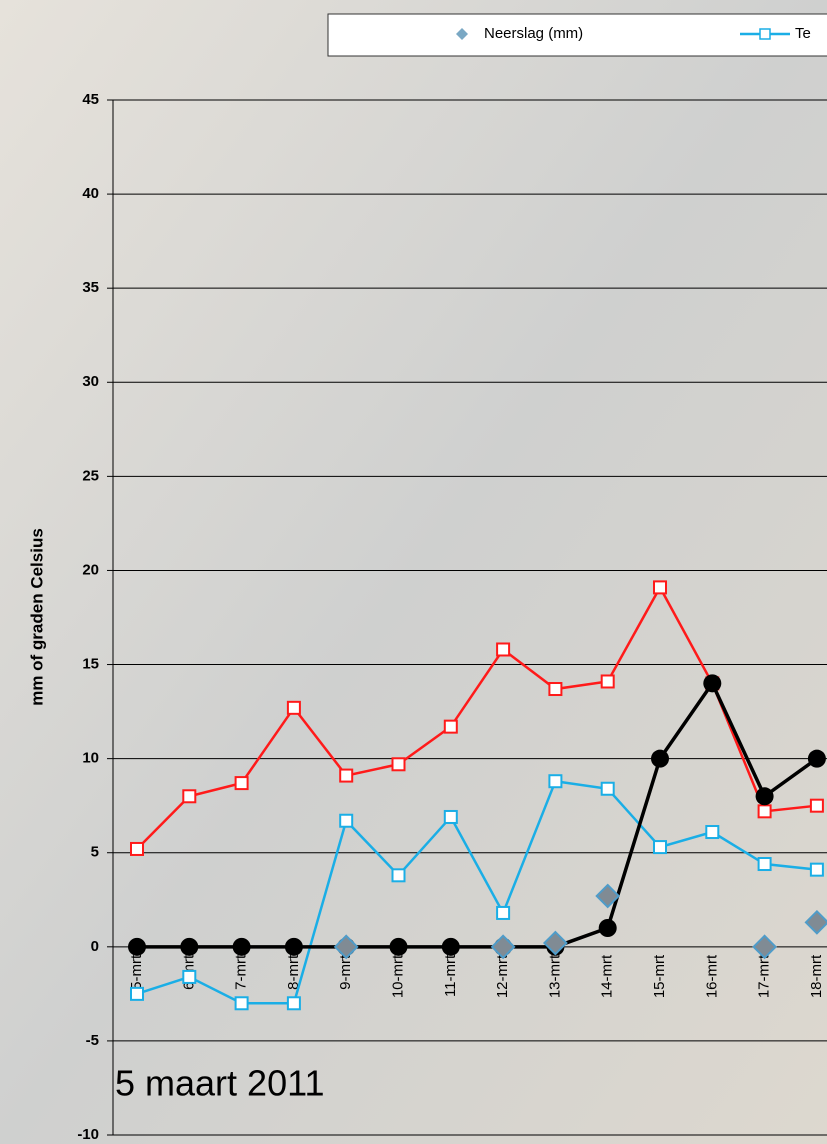  What do you see at coordinates (816, 976) in the screenshot?
I see `x-tick-label: 18-mrt` at bounding box center [816, 976].